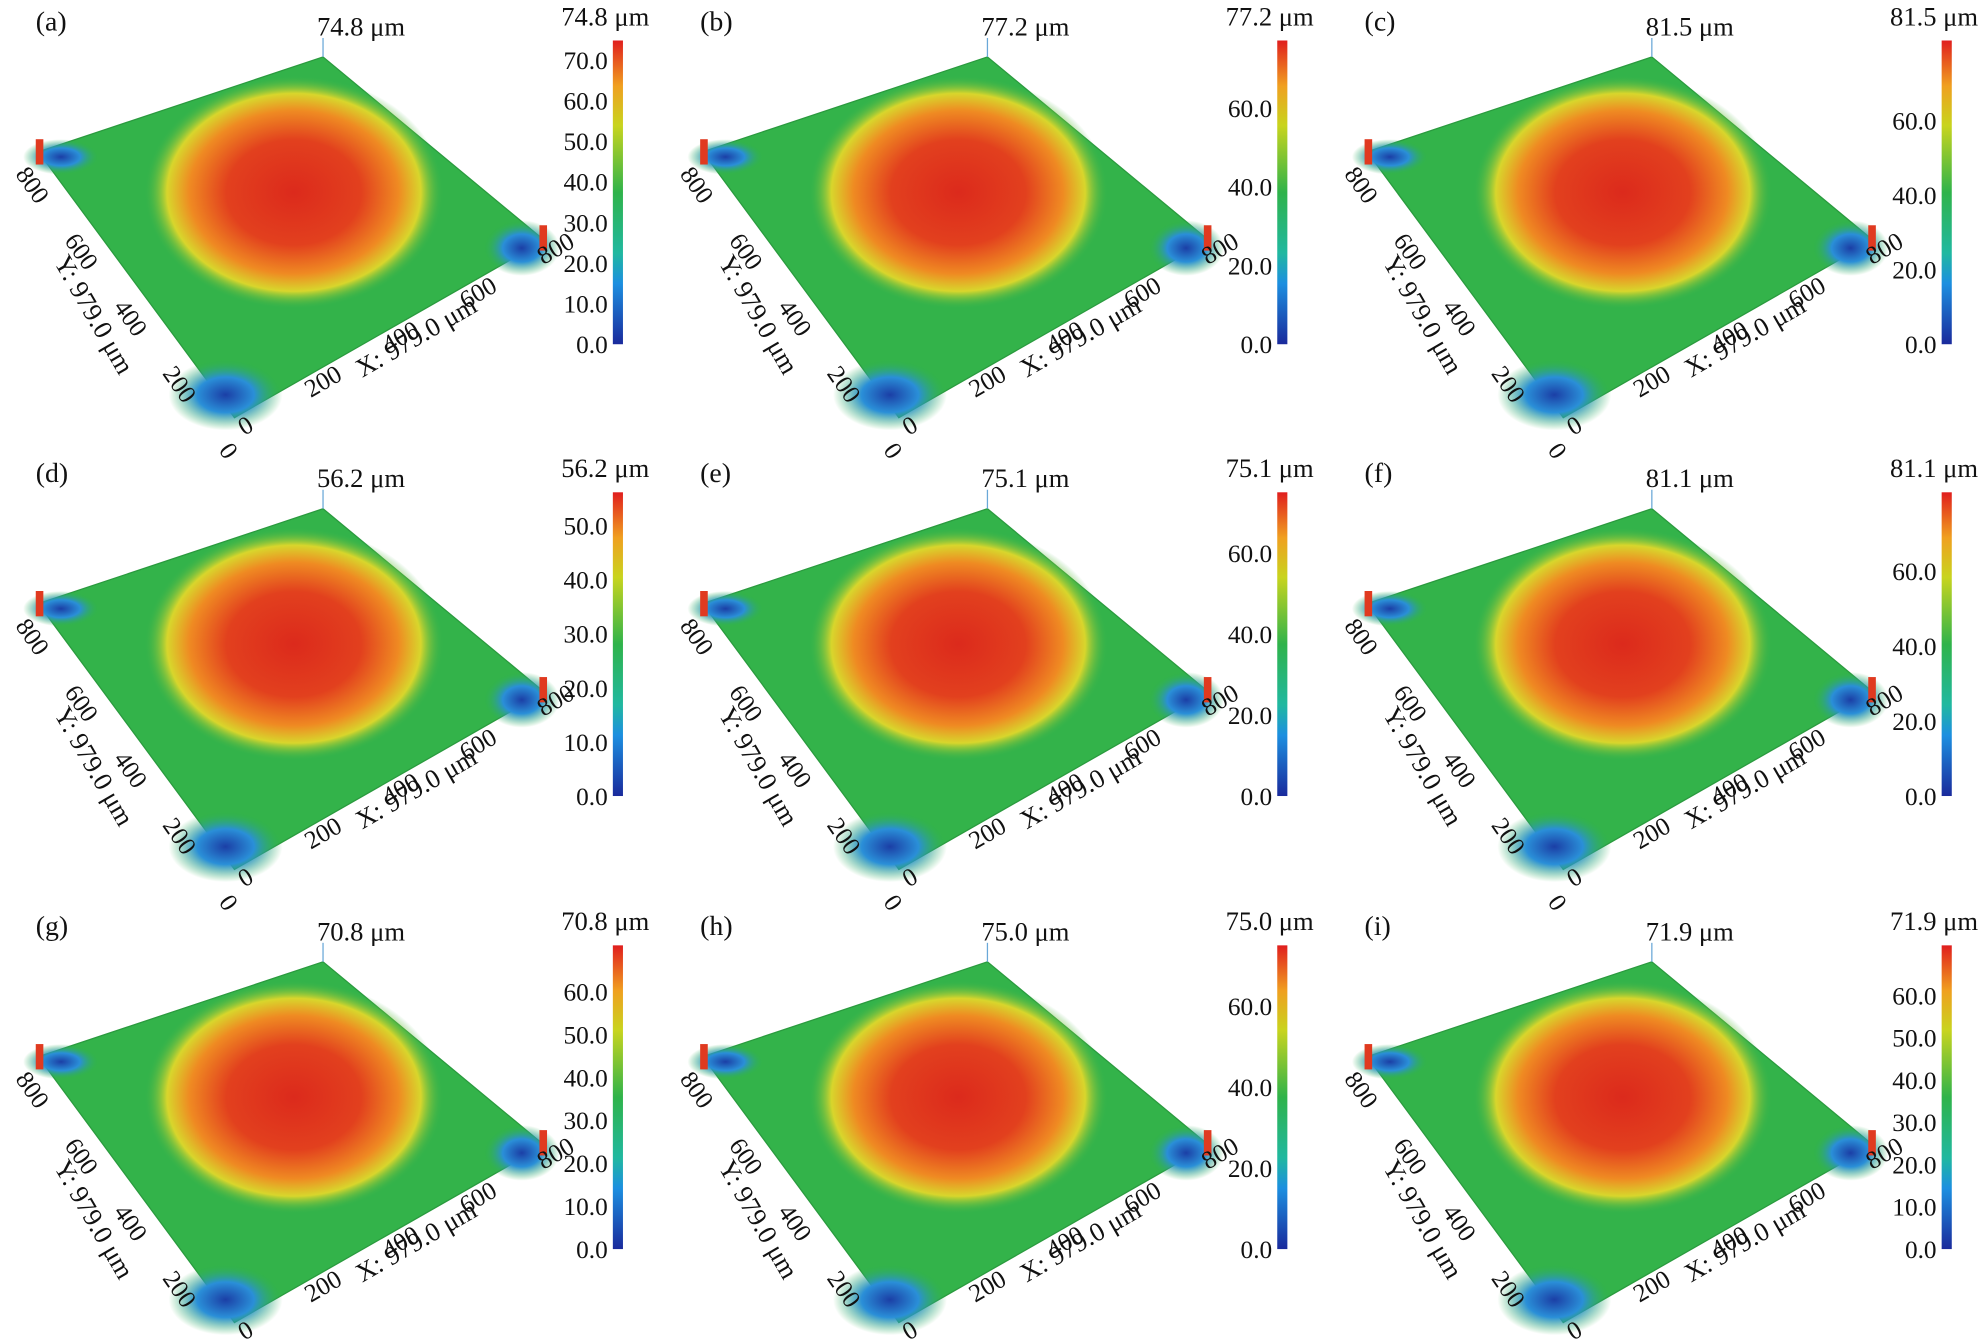 This screenshot has height=1344, width=1985. What do you see at coordinates (1025, 26) in the screenshot?
I see `peak-label: 77.2 μm` at bounding box center [1025, 26].